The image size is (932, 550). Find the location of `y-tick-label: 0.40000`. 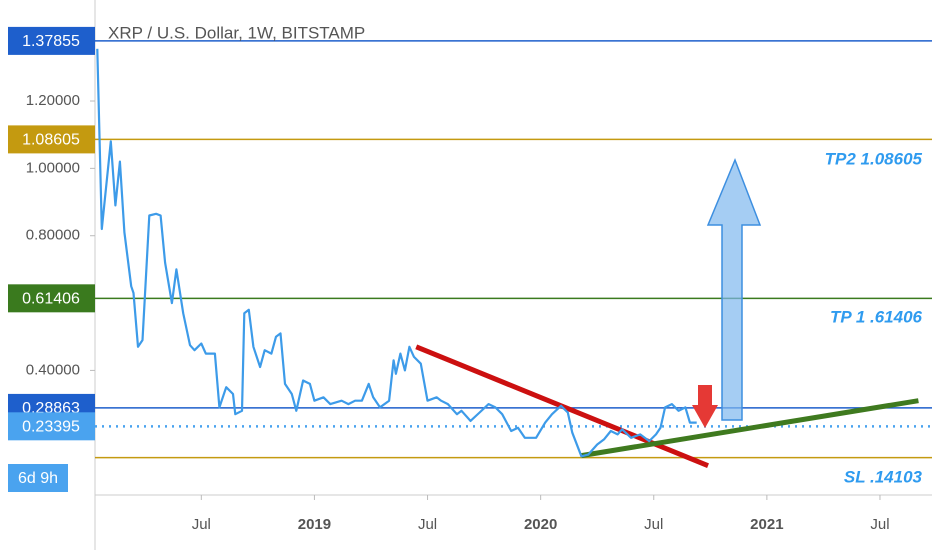

y-tick-label: 0.40000 is located at coordinates (53, 369).